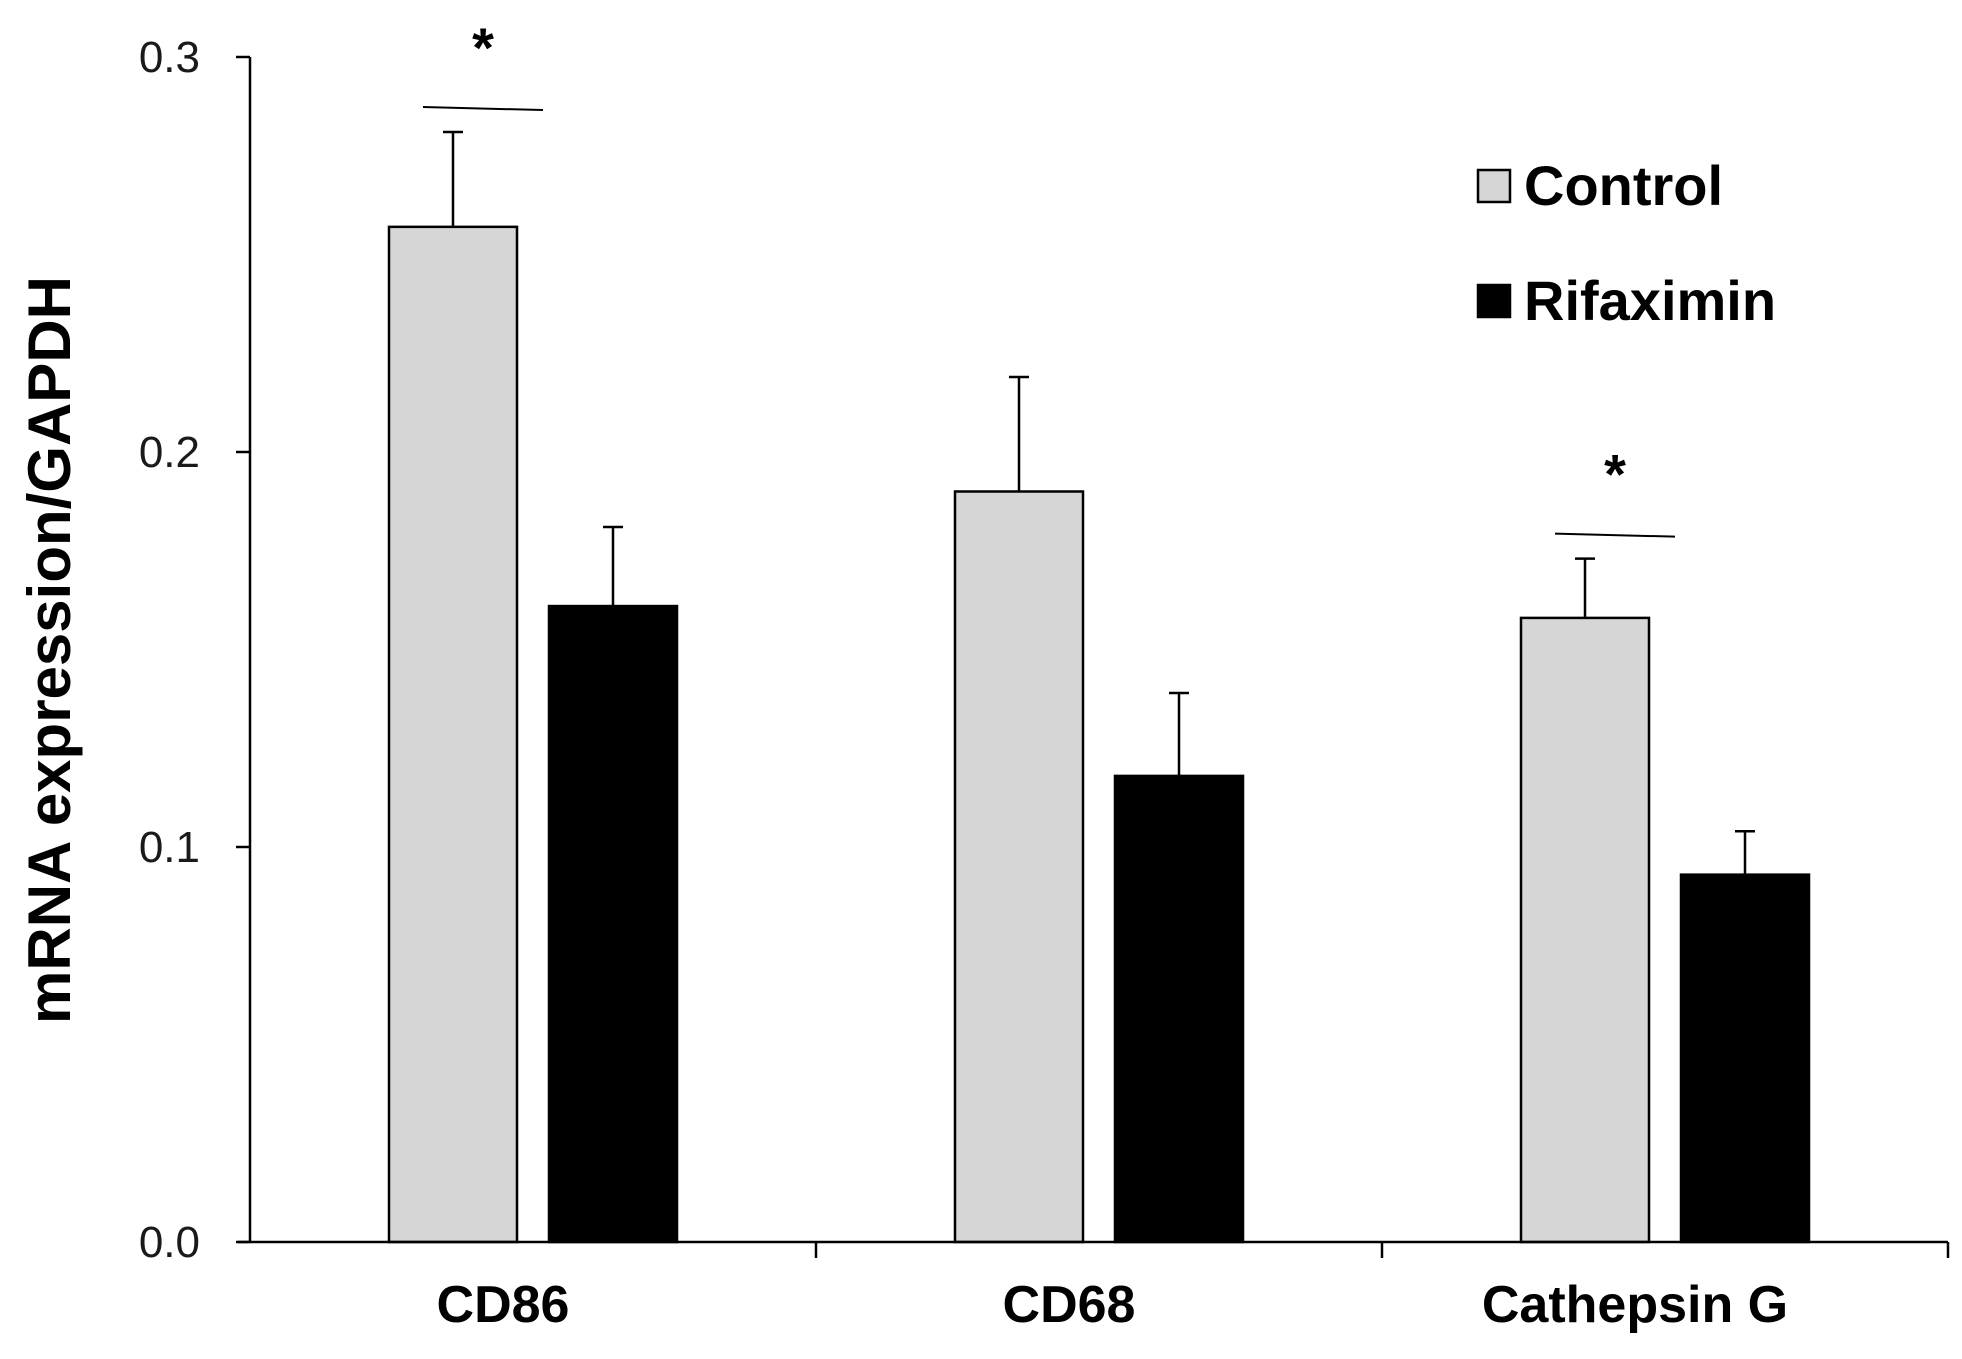  Describe the element at coordinates (483, 47) in the screenshot. I see `significance-star-cd86: *` at that location.